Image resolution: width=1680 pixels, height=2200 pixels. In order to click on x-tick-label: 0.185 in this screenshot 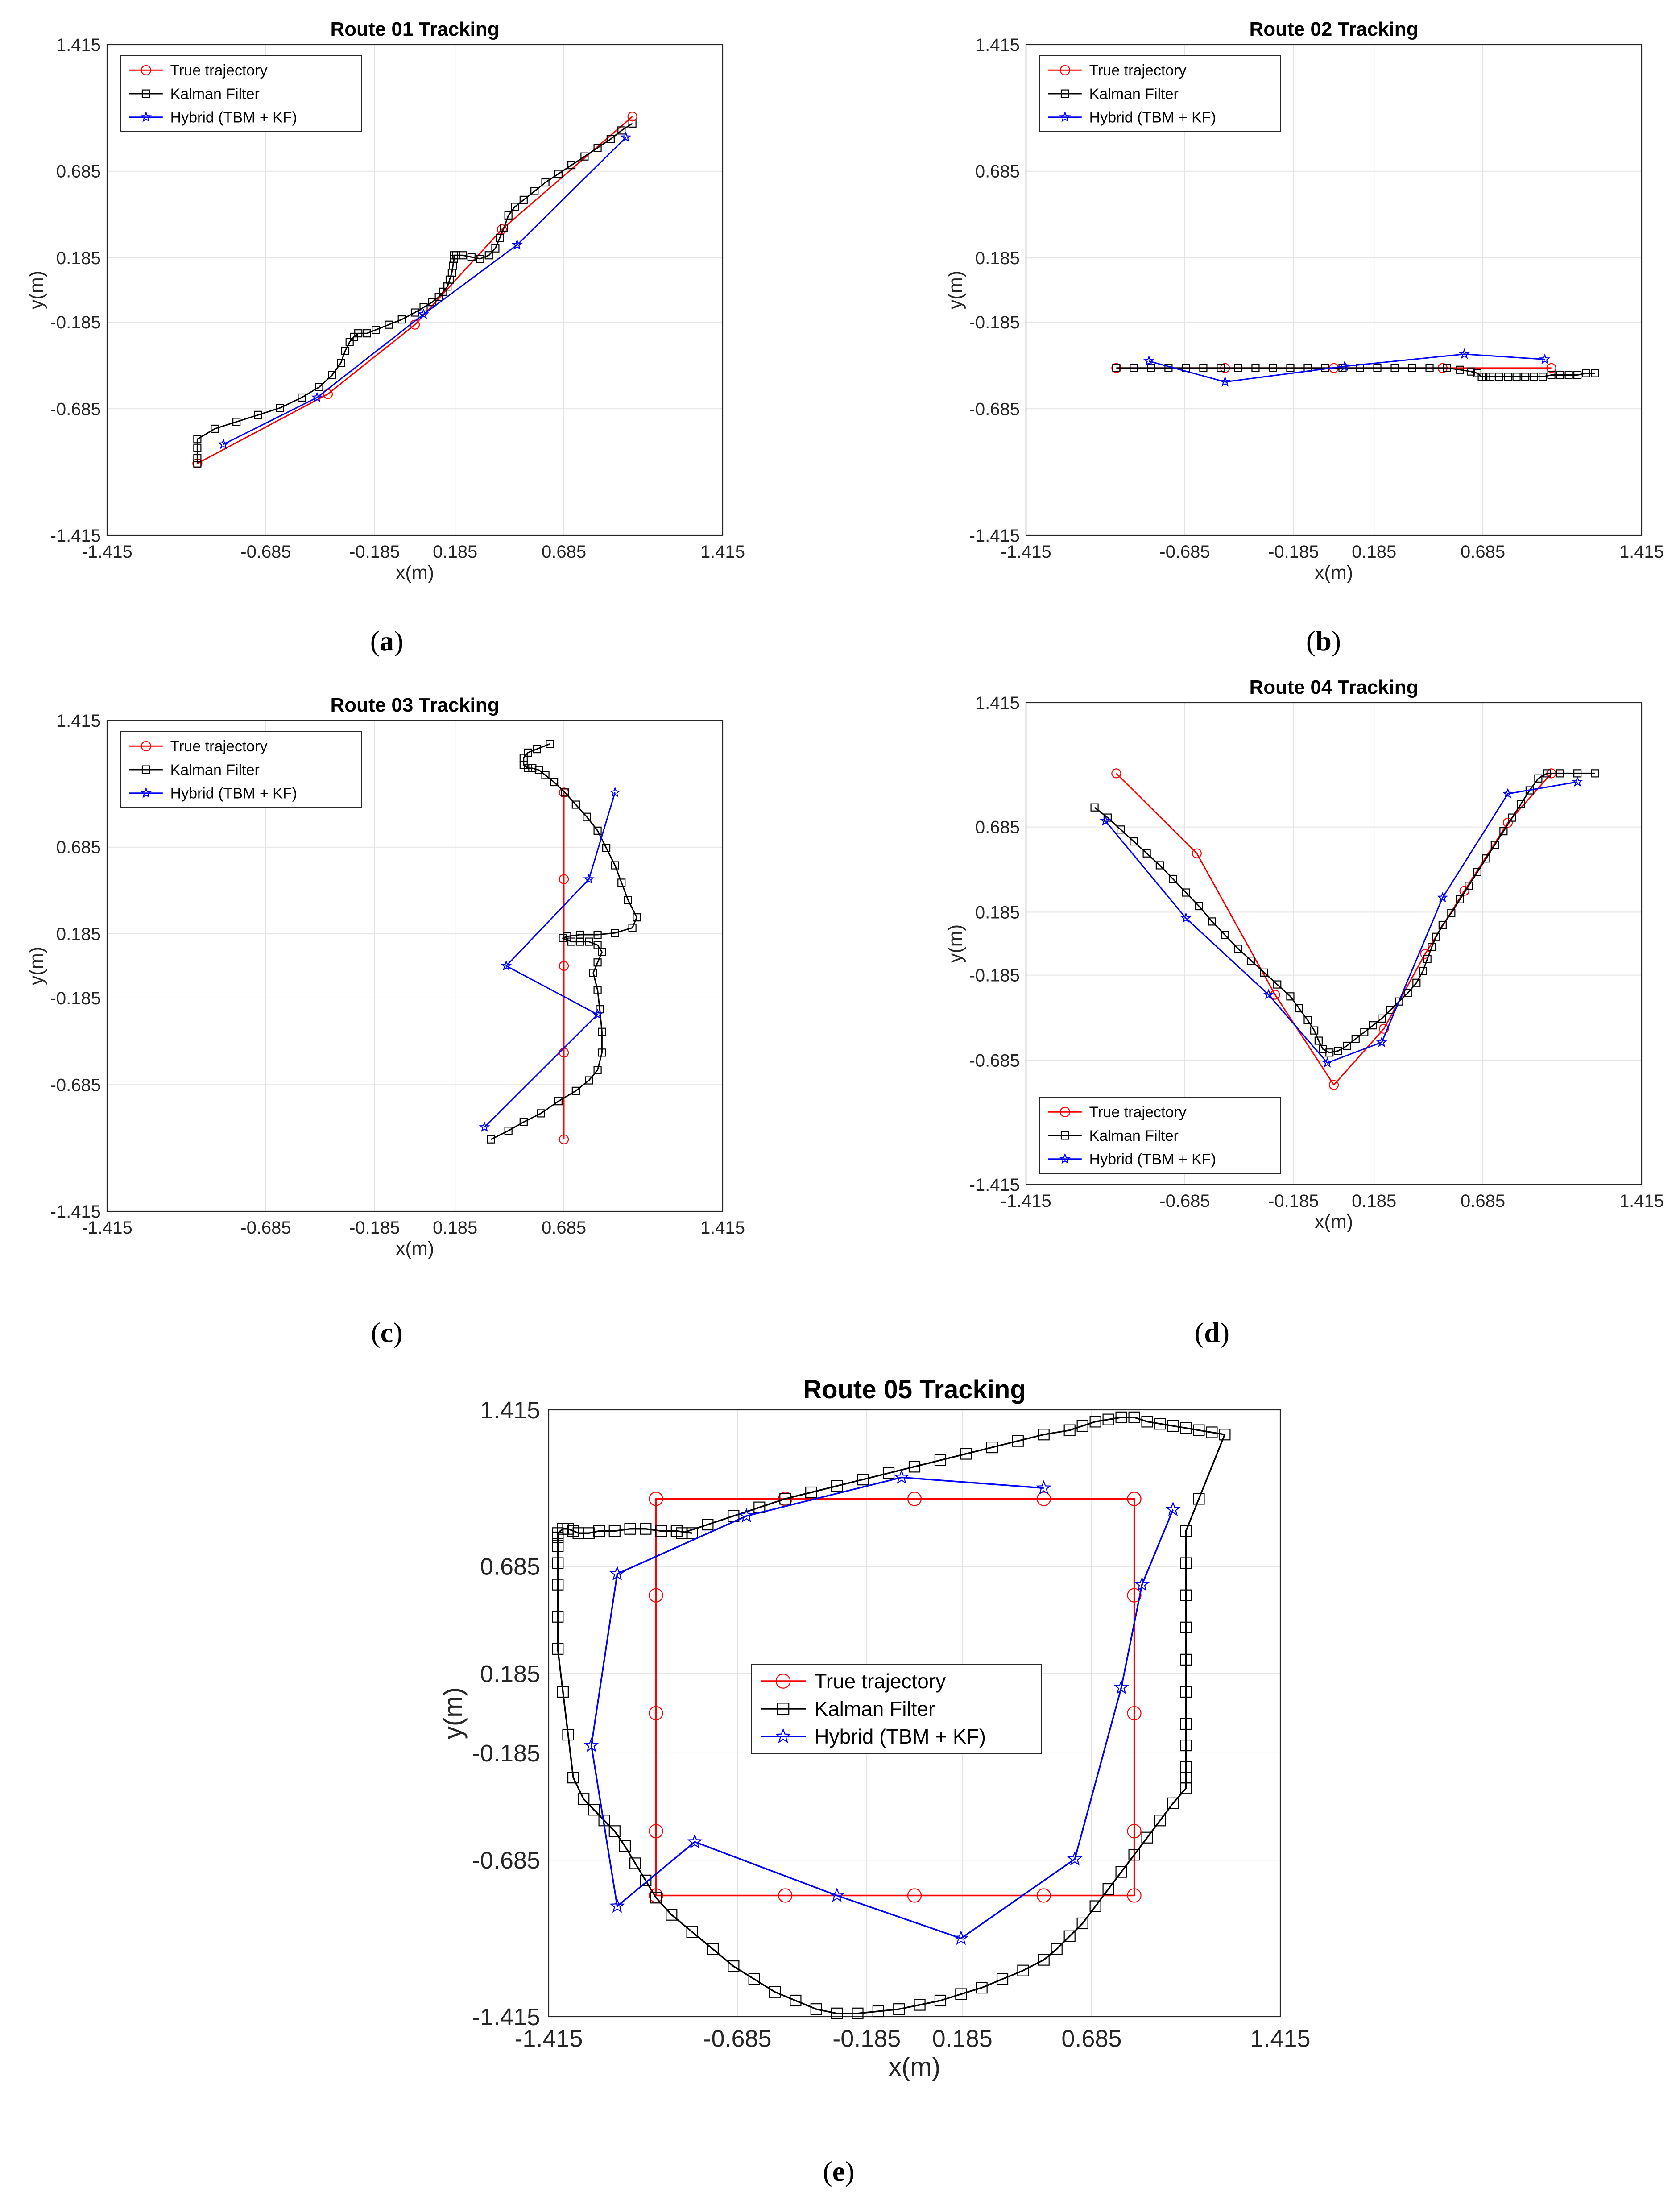, I will do `click(455, 1228)`.